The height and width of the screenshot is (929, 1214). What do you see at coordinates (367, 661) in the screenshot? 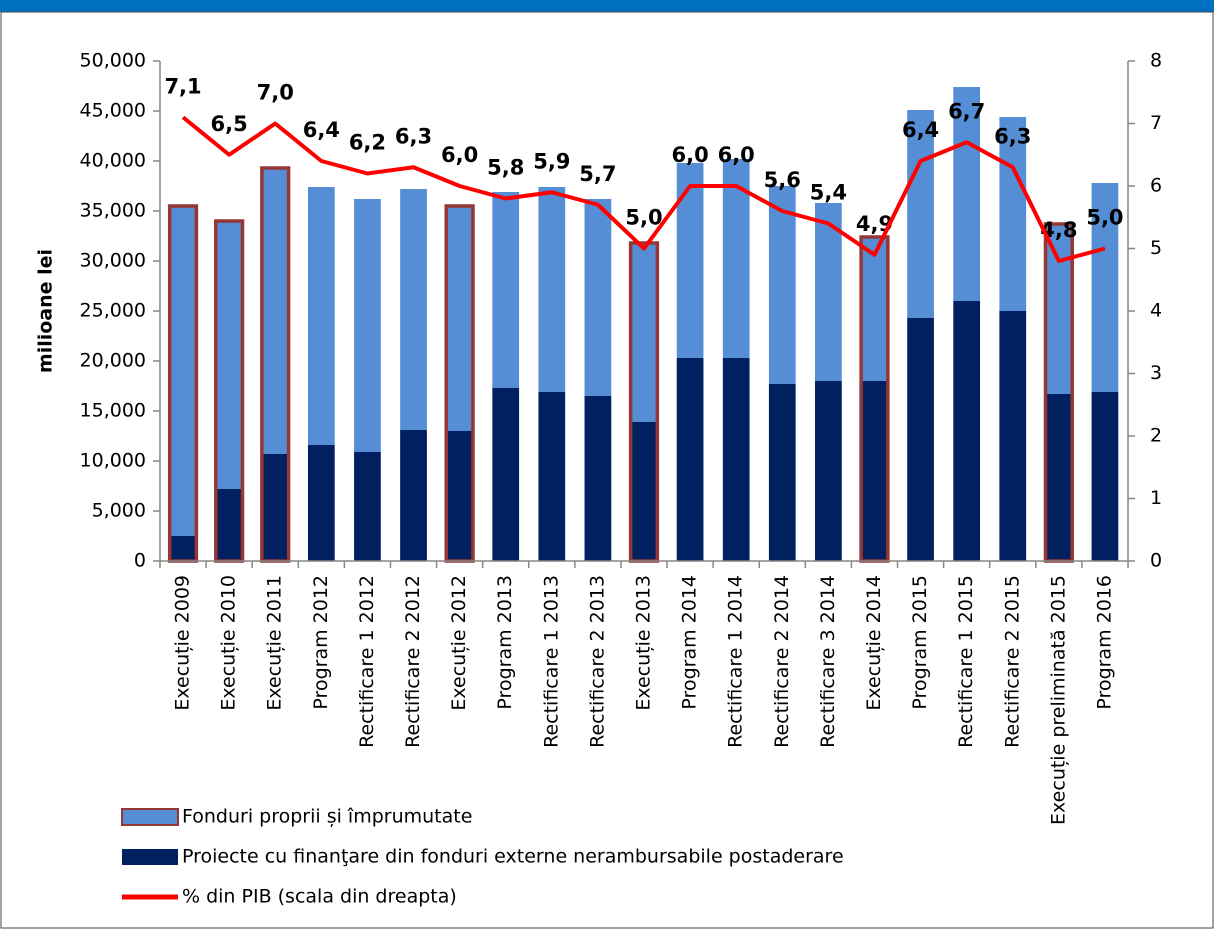
I see `x-tick-label: Rectificare 1 2012` at bounding box center [367, 661].